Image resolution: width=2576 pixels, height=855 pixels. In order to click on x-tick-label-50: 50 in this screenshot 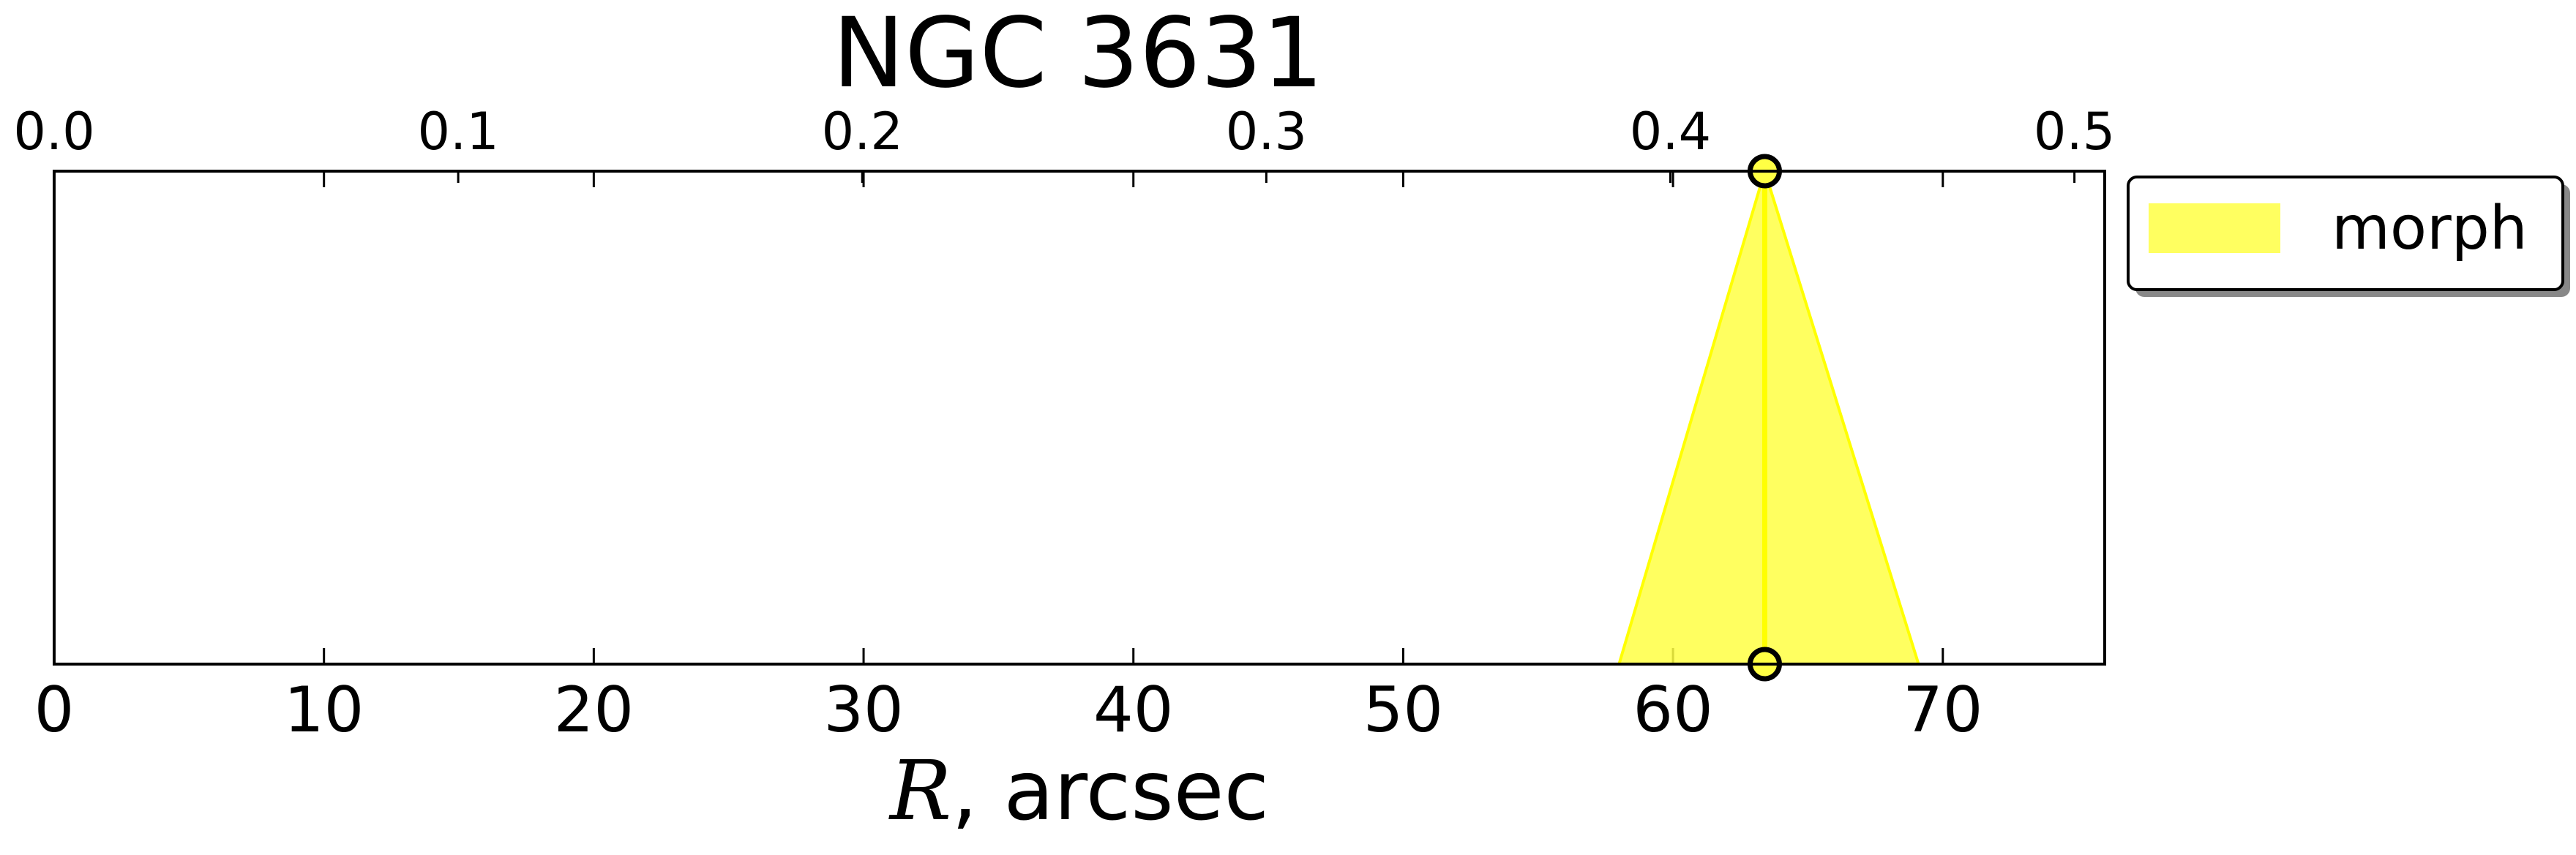, I will do `click(1403, 710)`.